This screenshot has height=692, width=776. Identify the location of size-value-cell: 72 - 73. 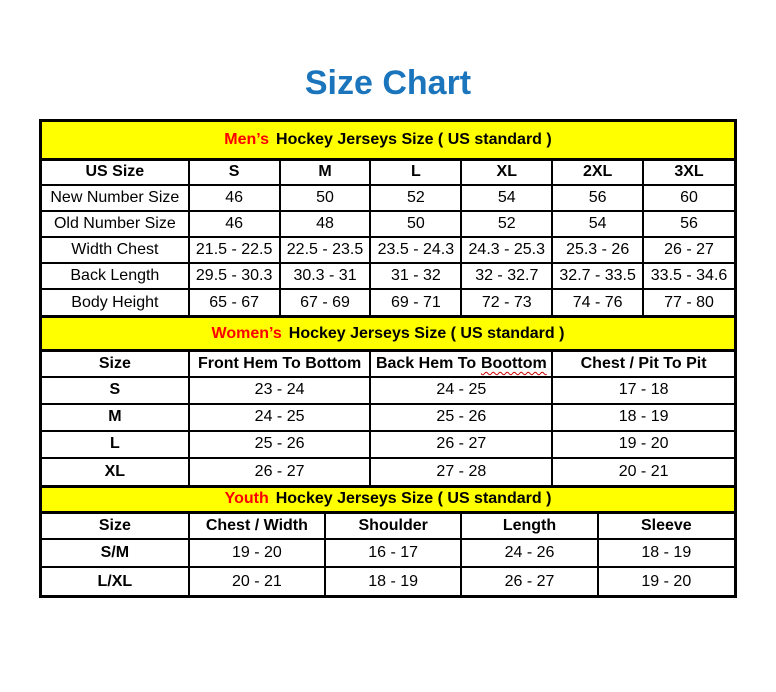
(507, 301).